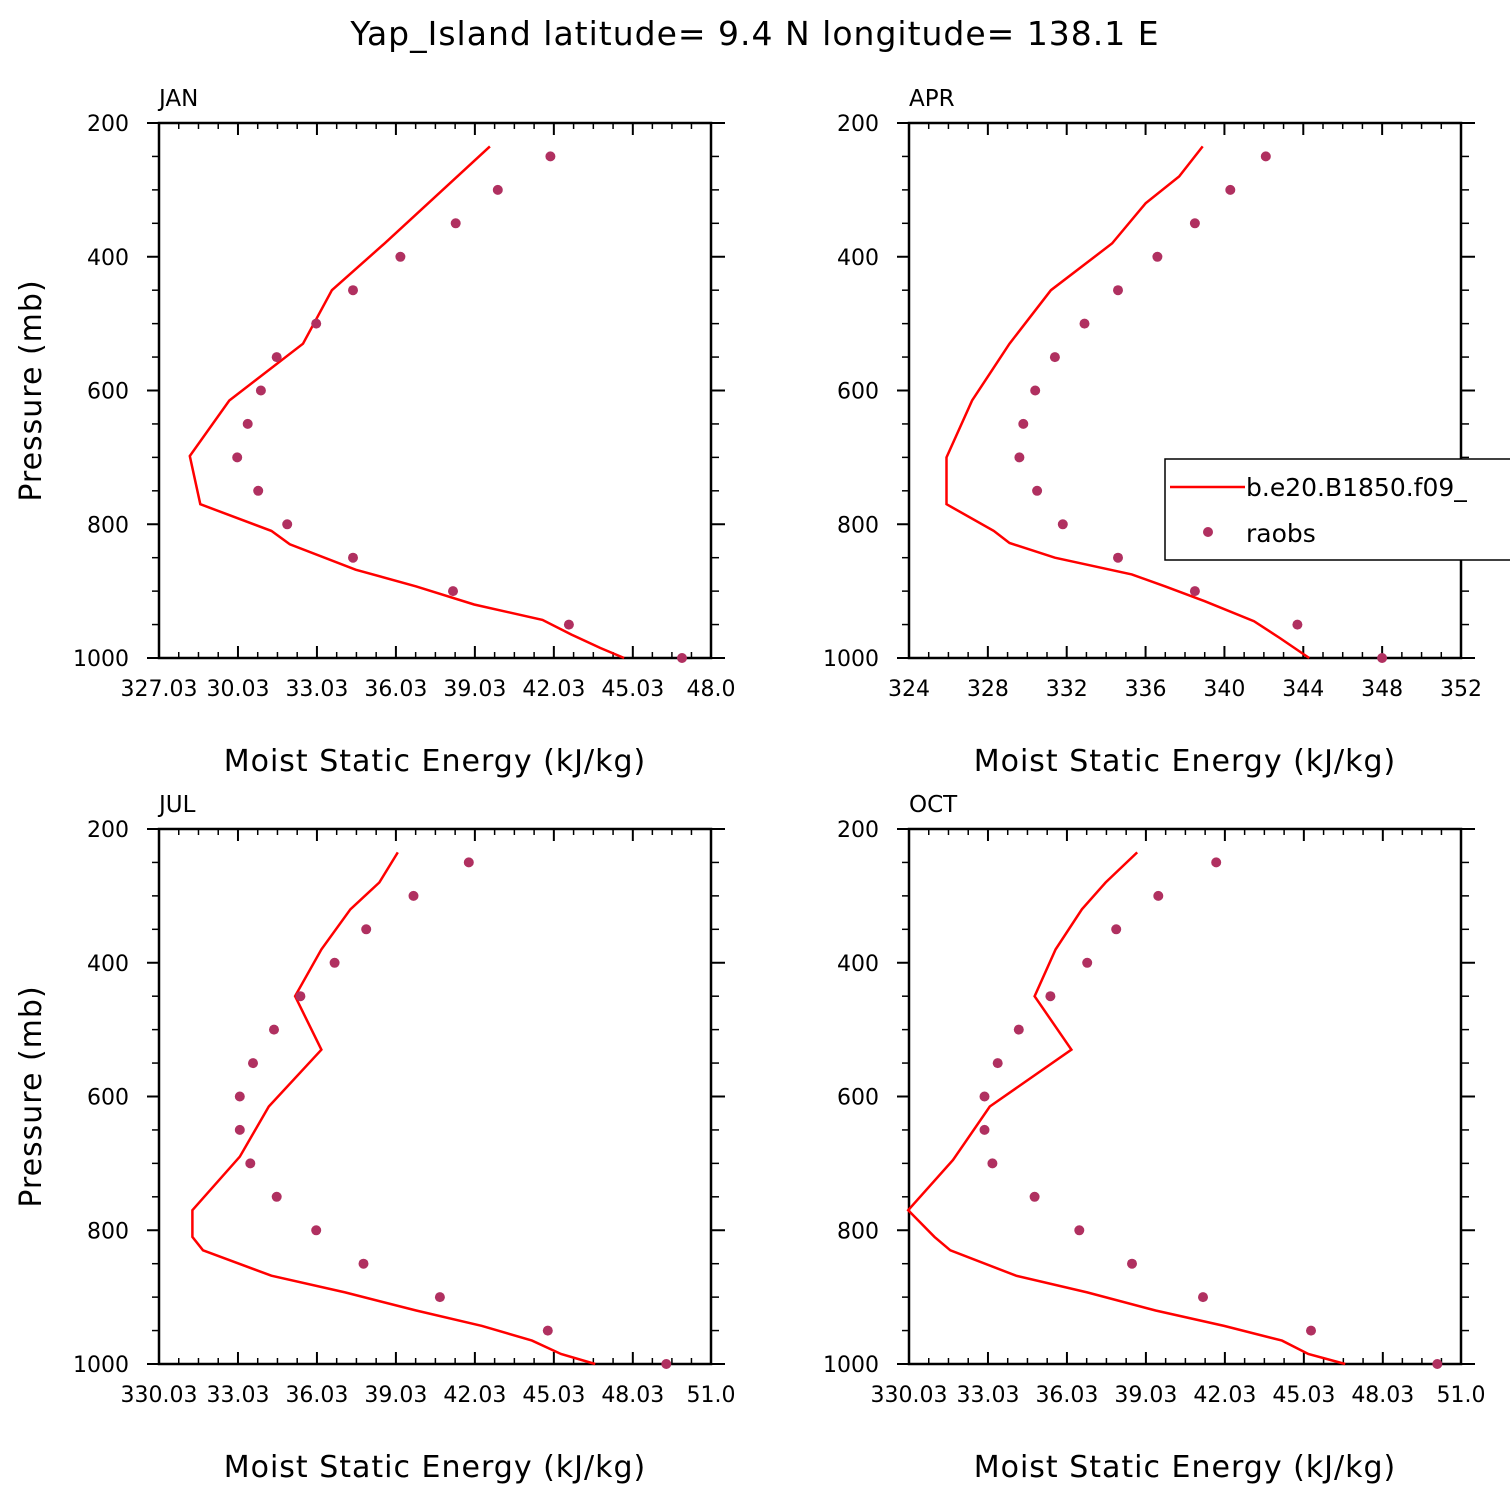 The image size is (1510, 1510). What do you see at coordinates (1281, 533) in the screenshot?
I see `legend-obs-label: raobs` at bounding box center [1281, 533].